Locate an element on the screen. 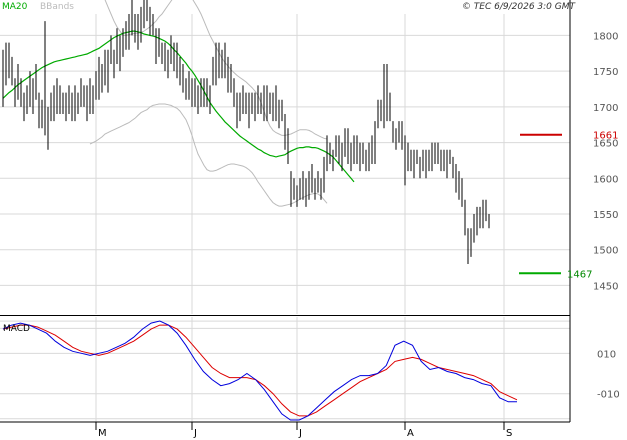 The image size is (627, 440). macd-title: MACD is located at coordinates (16, 329).